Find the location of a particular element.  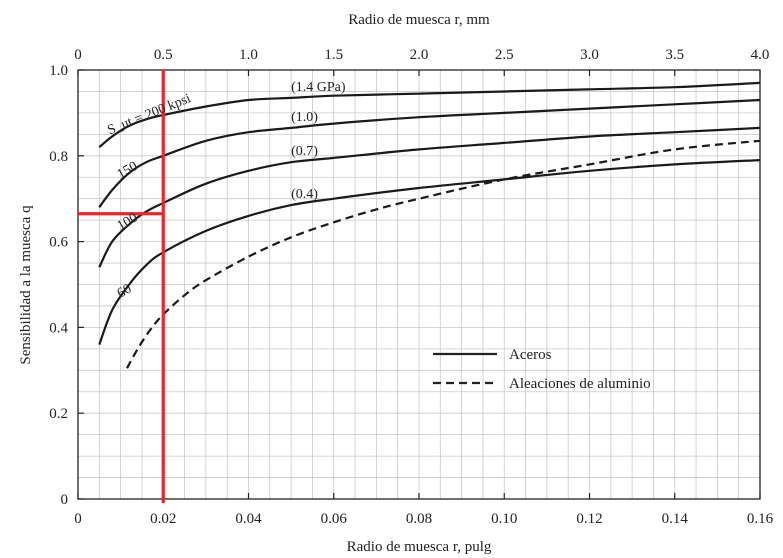

legend-label-aluminum: Aleaciones de aluminio is located at coordinates (580, 384).